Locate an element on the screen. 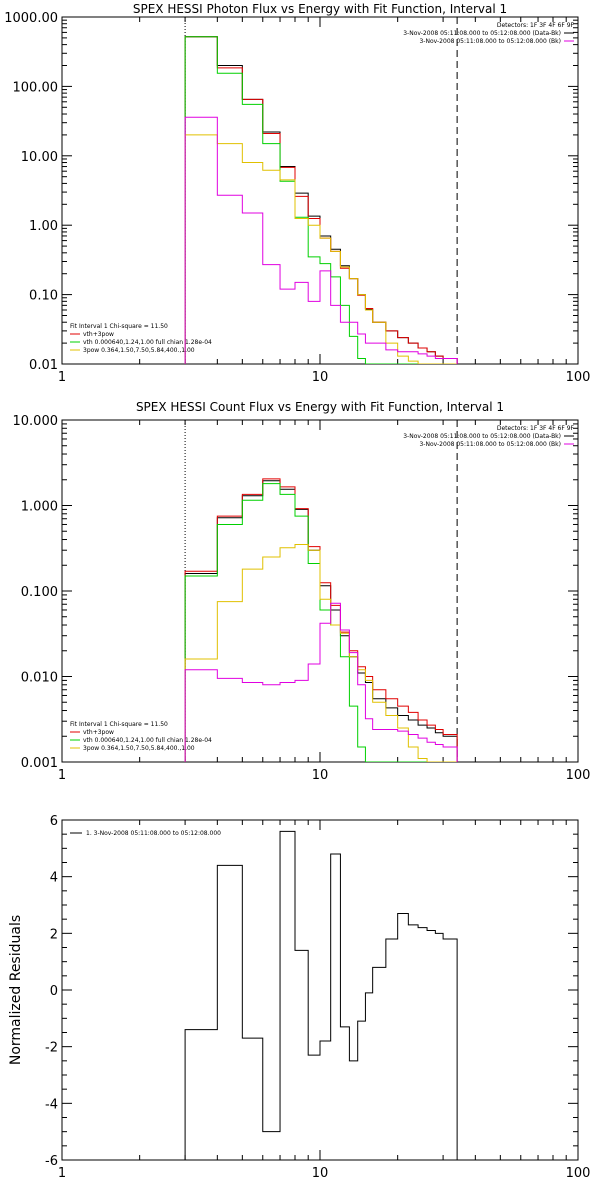  y-tick-label: 4 is located at coordinates (54, 878).